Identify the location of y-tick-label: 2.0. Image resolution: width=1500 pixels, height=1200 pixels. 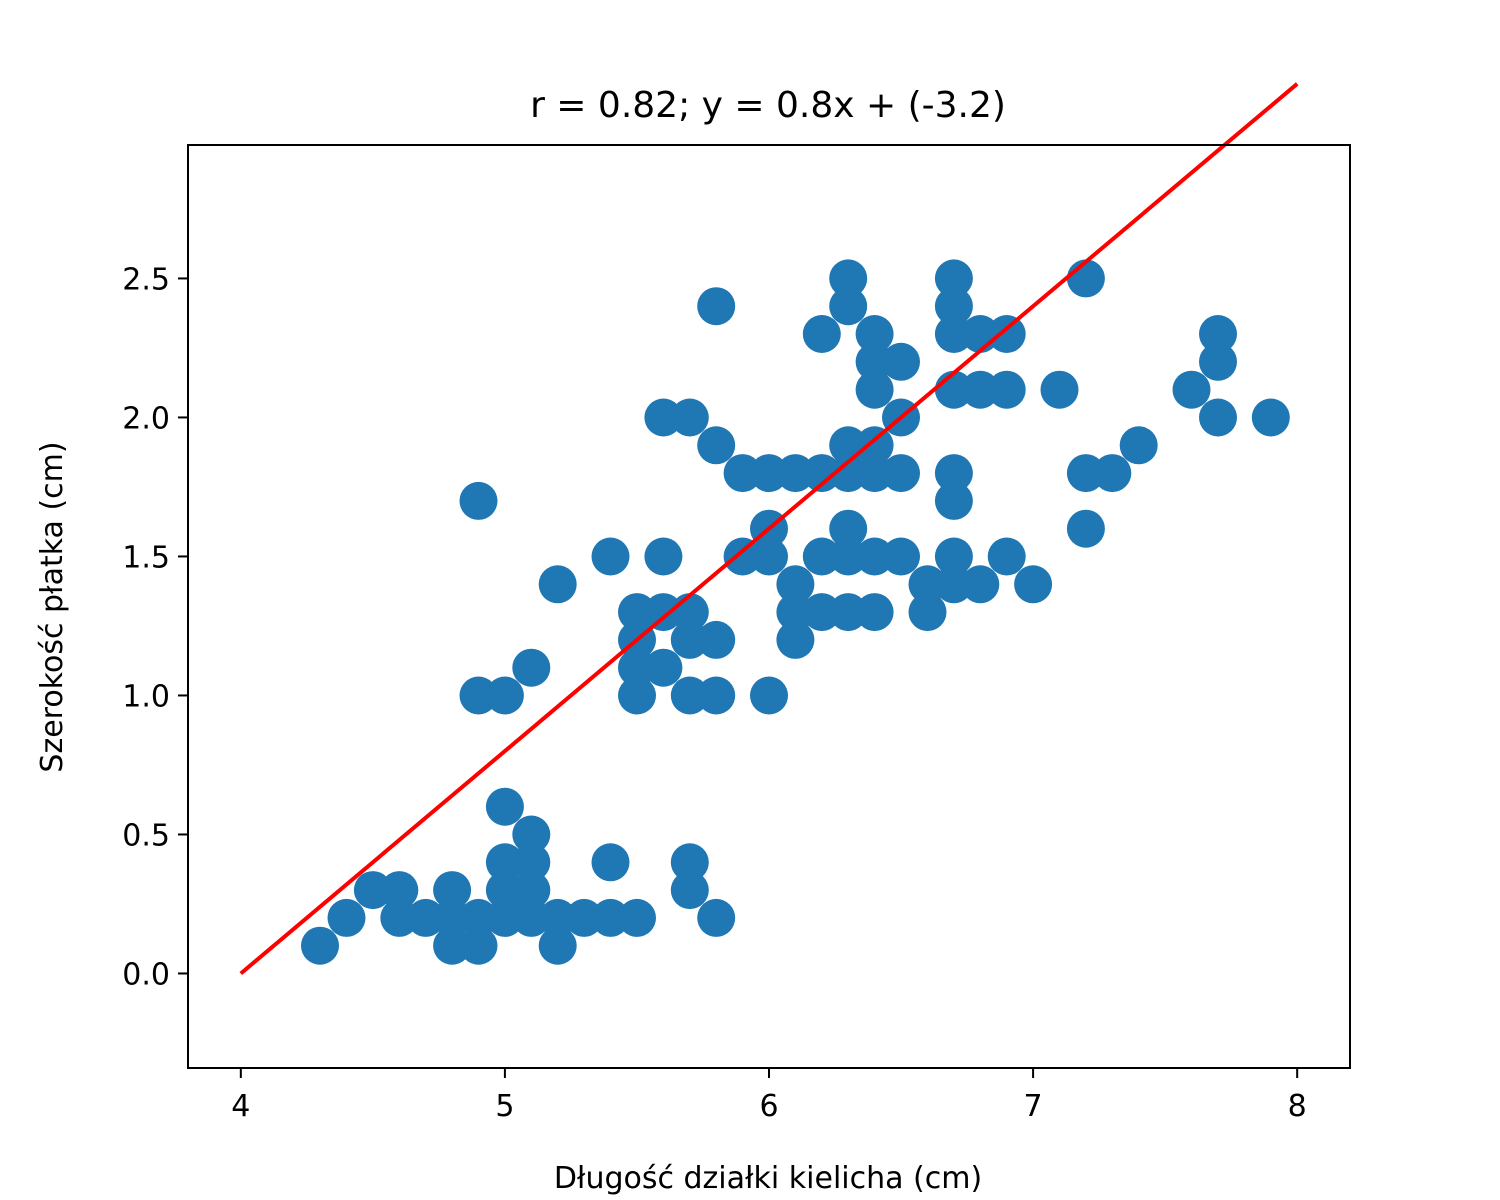
(146, 418).